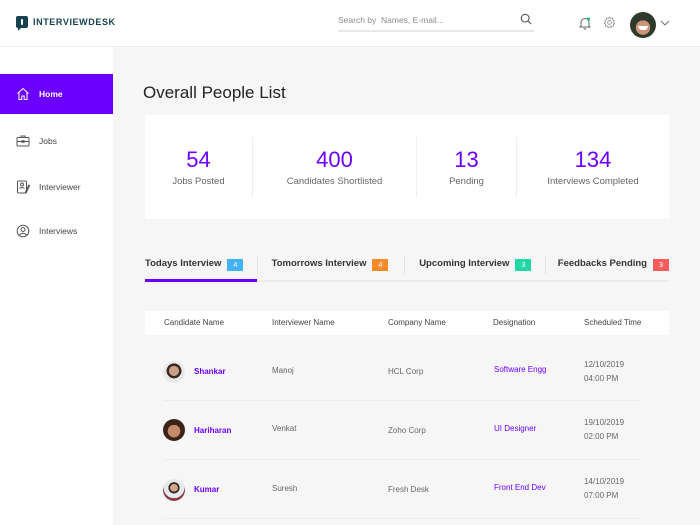  I want to click on bell-icon, so click(585, 23).